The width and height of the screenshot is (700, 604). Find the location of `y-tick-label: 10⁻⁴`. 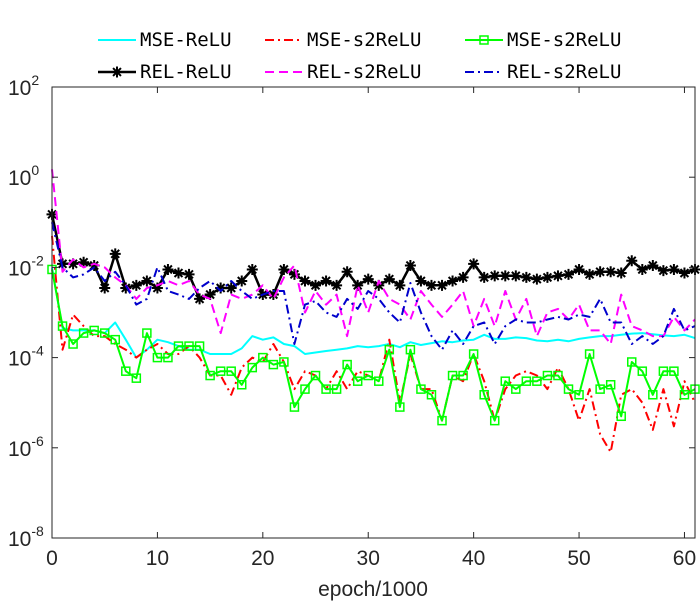

y-tick-label: 10⁻⁴ is located at coordinates (26, 357).